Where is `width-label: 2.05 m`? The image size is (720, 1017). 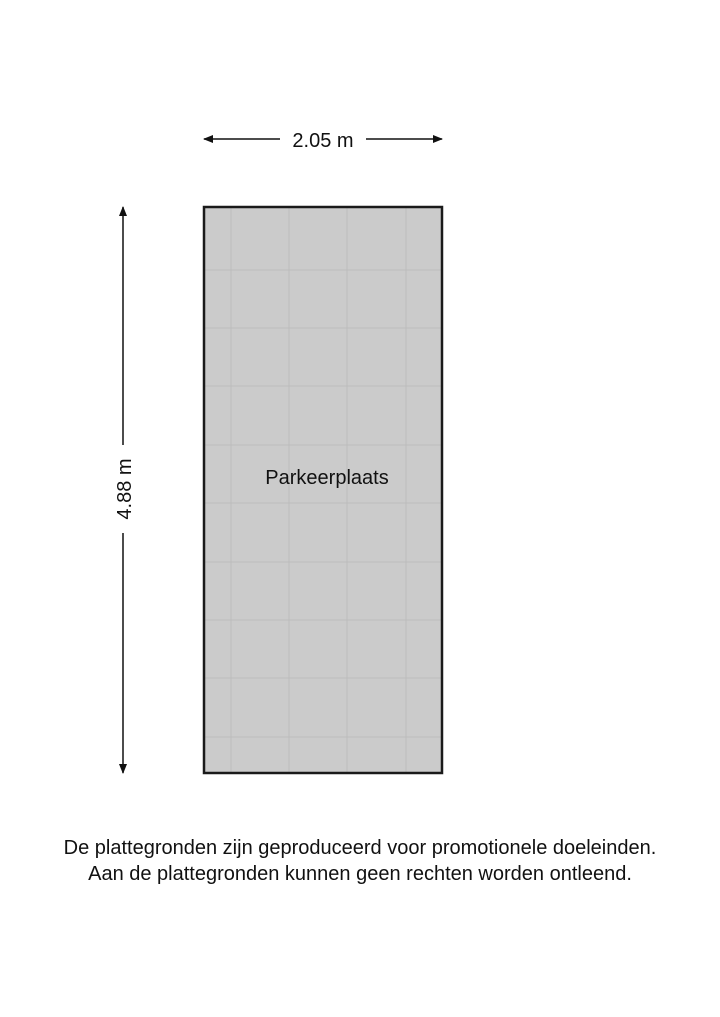 width-label: 2.05 m is located at coordinates (322, 141).